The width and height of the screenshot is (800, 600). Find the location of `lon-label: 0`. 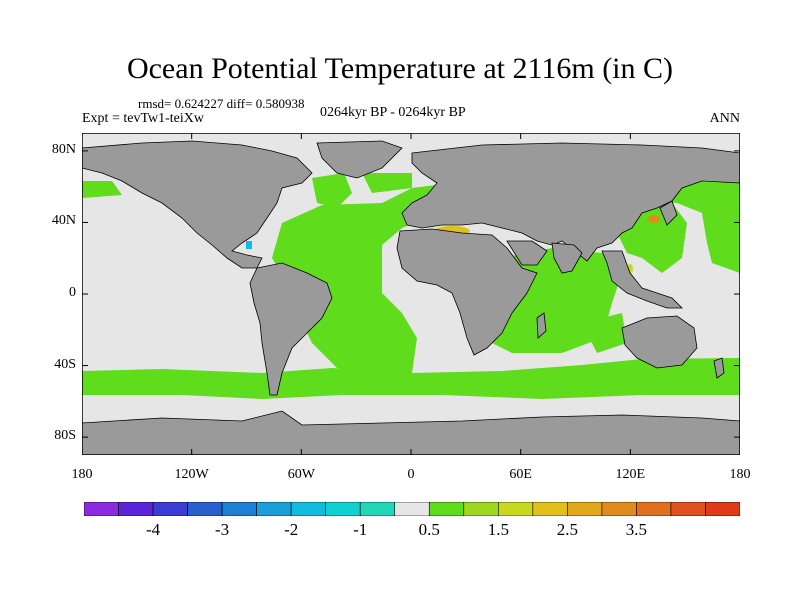

lon-label: 0 is located at coordinates (411, 474).